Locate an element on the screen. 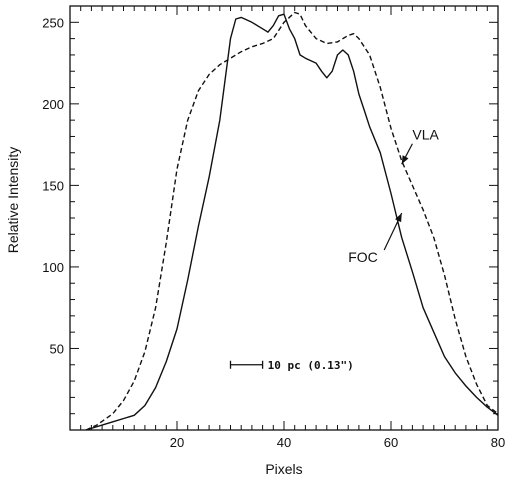 Image resolution: width=508 pixels, height=483 pixels. x-axis-title: Pixels is located at coordinates (283, 469).